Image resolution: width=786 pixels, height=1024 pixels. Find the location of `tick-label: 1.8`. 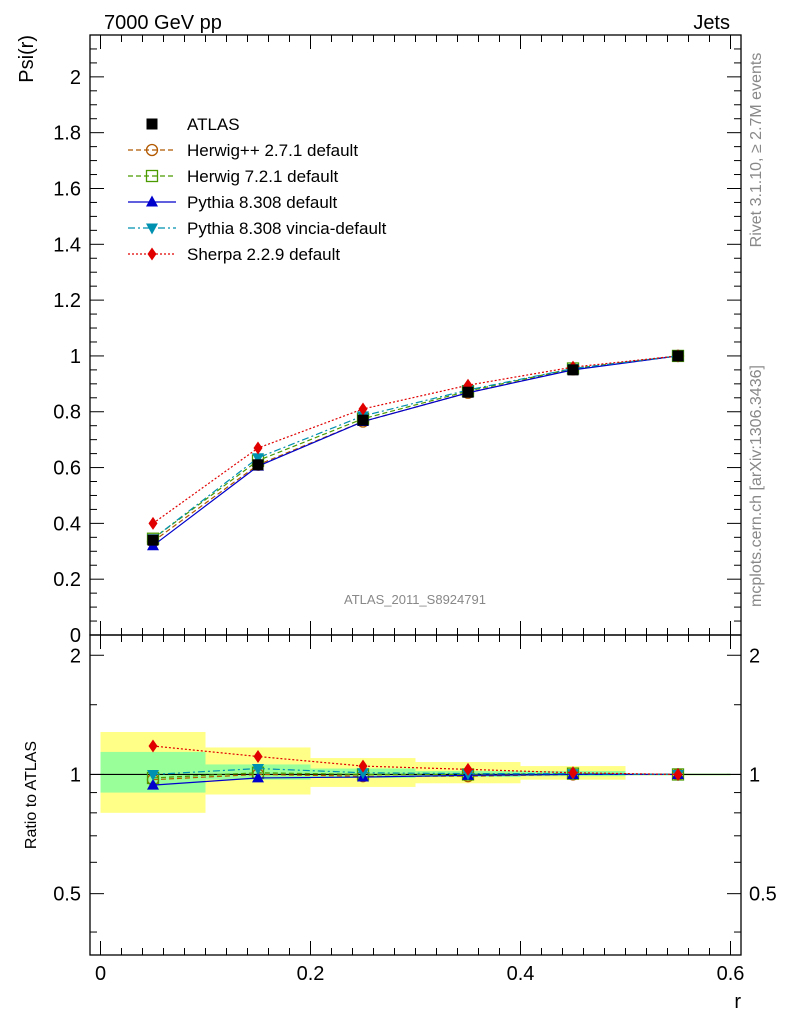

tick-label: 1.8 is located at coordinates (67, 134).